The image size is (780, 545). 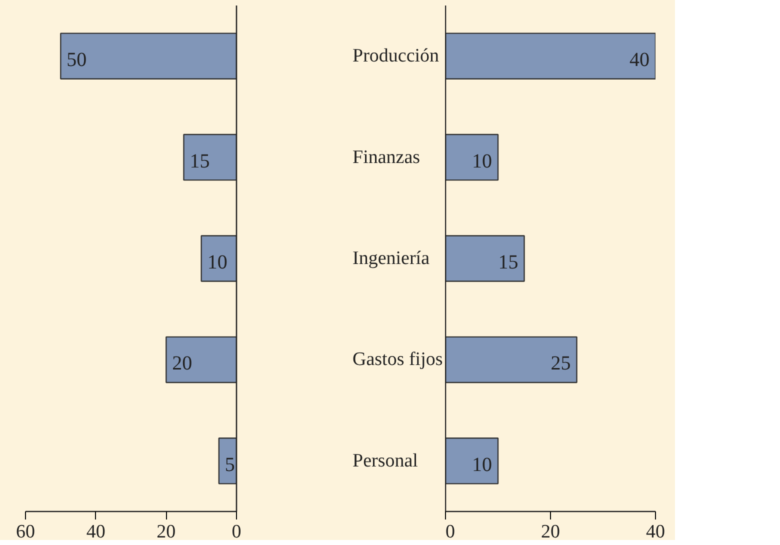 I want to click on y-tick-label: Personal, so click(x=385, y=461).